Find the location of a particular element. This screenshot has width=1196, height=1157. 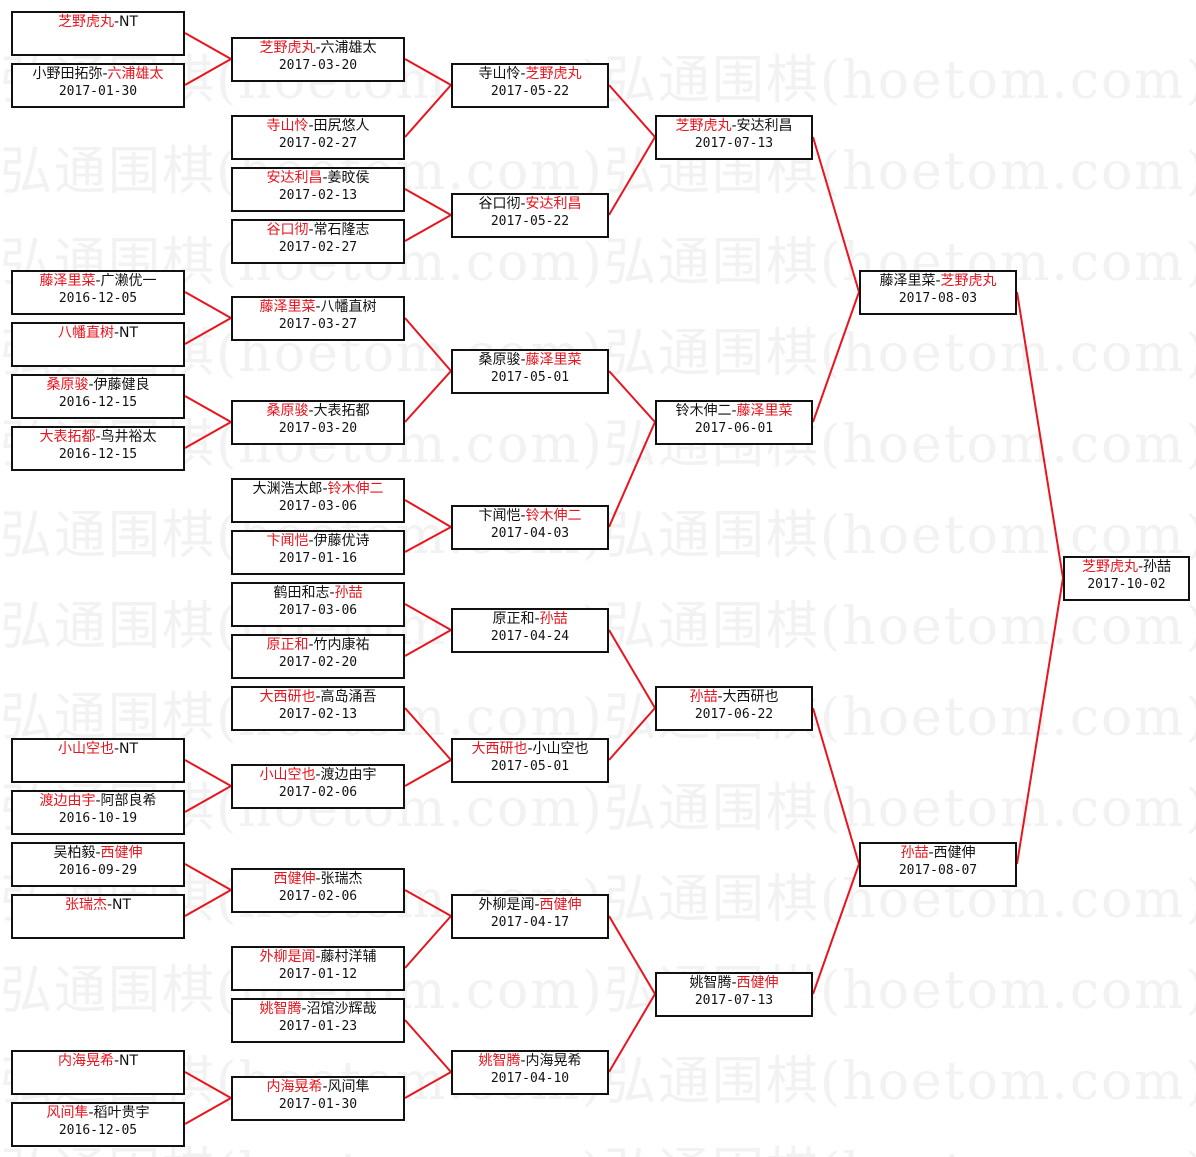

player-name: 姜旼侯 is located at coordinates (348, 178).